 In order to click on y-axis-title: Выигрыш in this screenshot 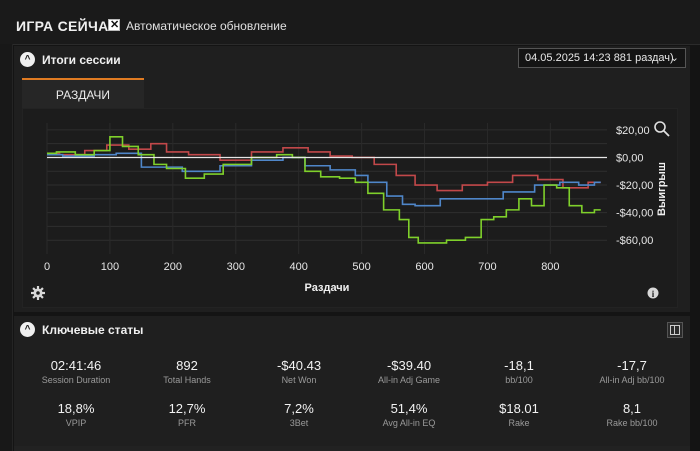, I will do `click(662, 189)`.